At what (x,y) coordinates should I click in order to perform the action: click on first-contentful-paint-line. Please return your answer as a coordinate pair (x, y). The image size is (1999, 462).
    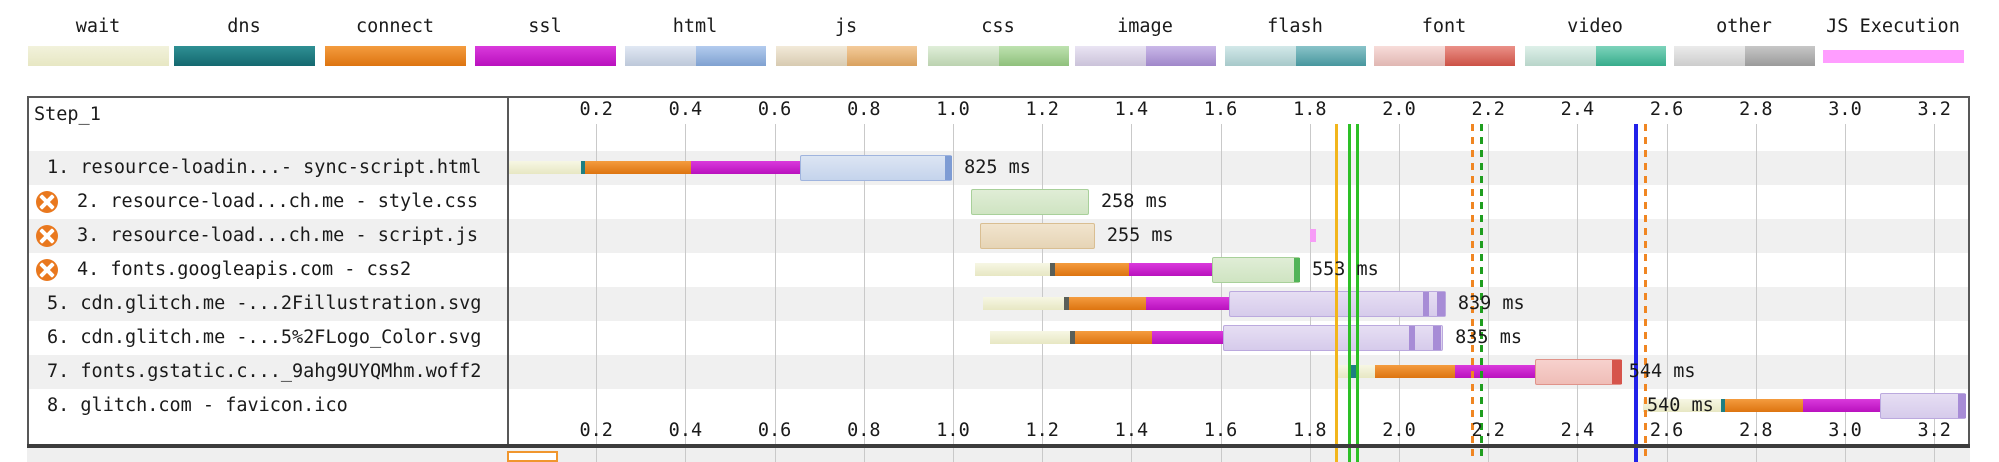
    Looking at the image, I should click on (1357, 293).